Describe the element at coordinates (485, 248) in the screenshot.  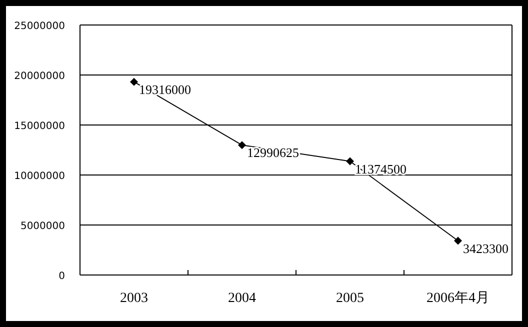
I see `data-label: 3423300` at that location.